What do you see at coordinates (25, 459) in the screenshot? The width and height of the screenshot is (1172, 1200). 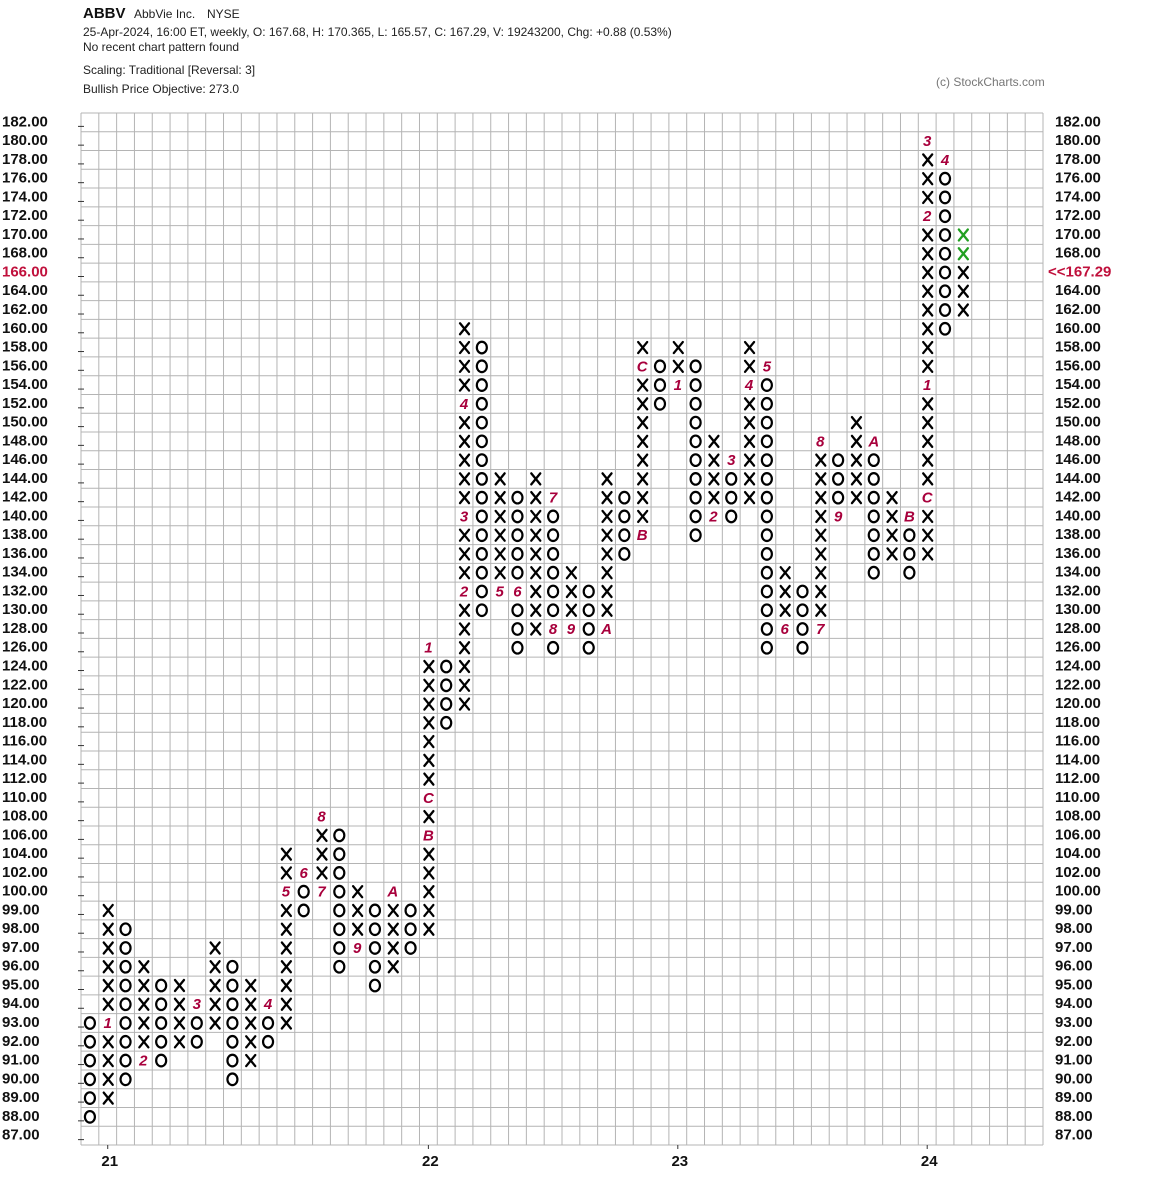 I see `y-tick-label-left: 146.00` at bounding box center [25, 459].